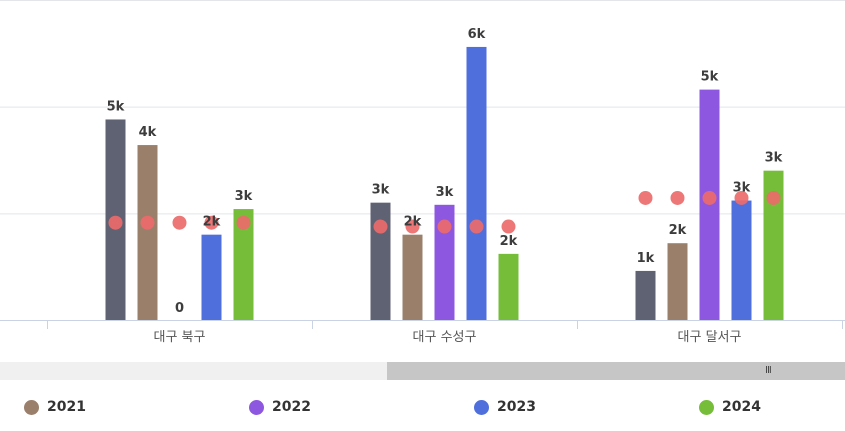  Describe the element at coordinates (148, 132) in the screenshot. I see `bar-value-label: 4k` at that location.